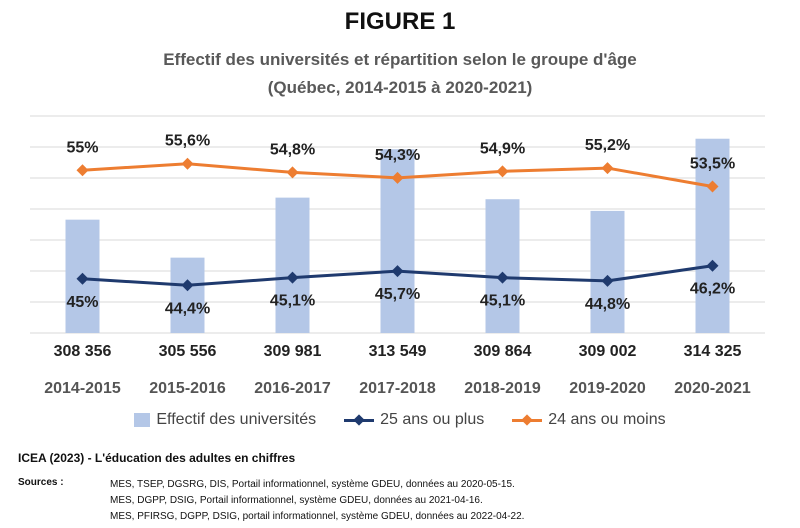 This screenshot has width=800, height=528. What do you see at coordinates (712, 289) in the screenshot?
I see `label-25-plus: 46,2%` at bounding box center [712, 289].